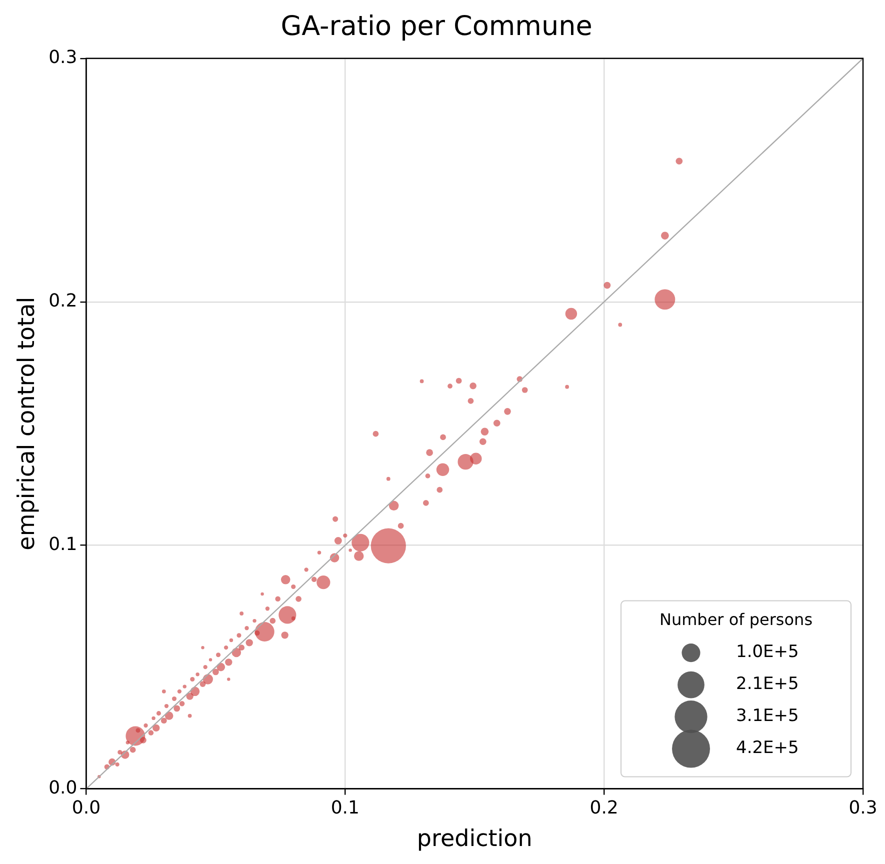  What do you see at coordinates (63, 57) in the screenshot?
I see `y-tick-label: 0.3` at bounding box center [63, 57].